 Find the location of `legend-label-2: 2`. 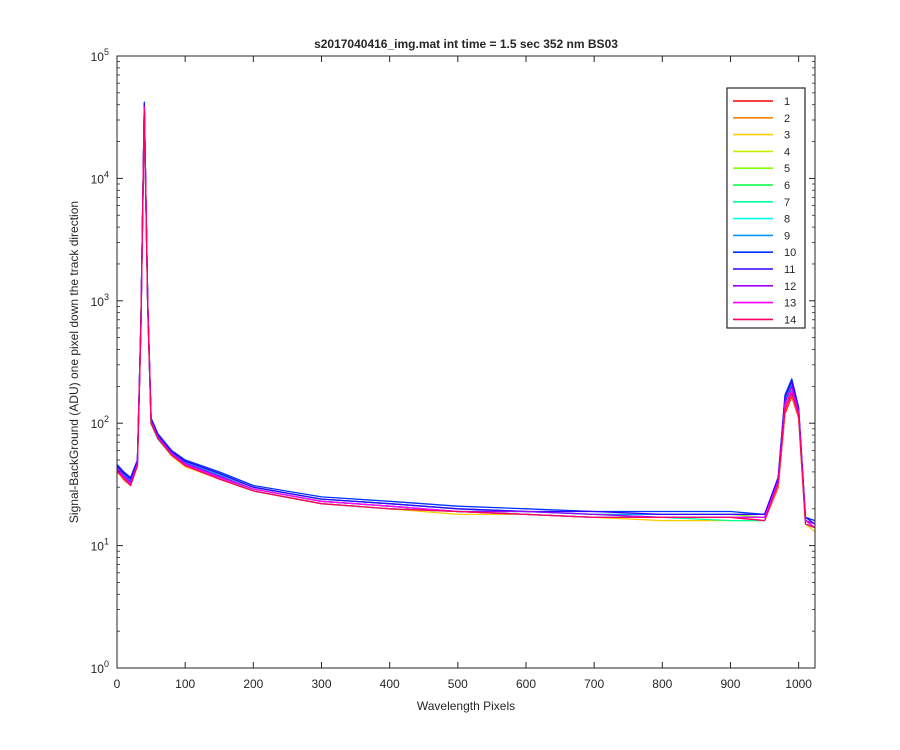

legend-label-2: 2 is located at coordinates (787, 119).